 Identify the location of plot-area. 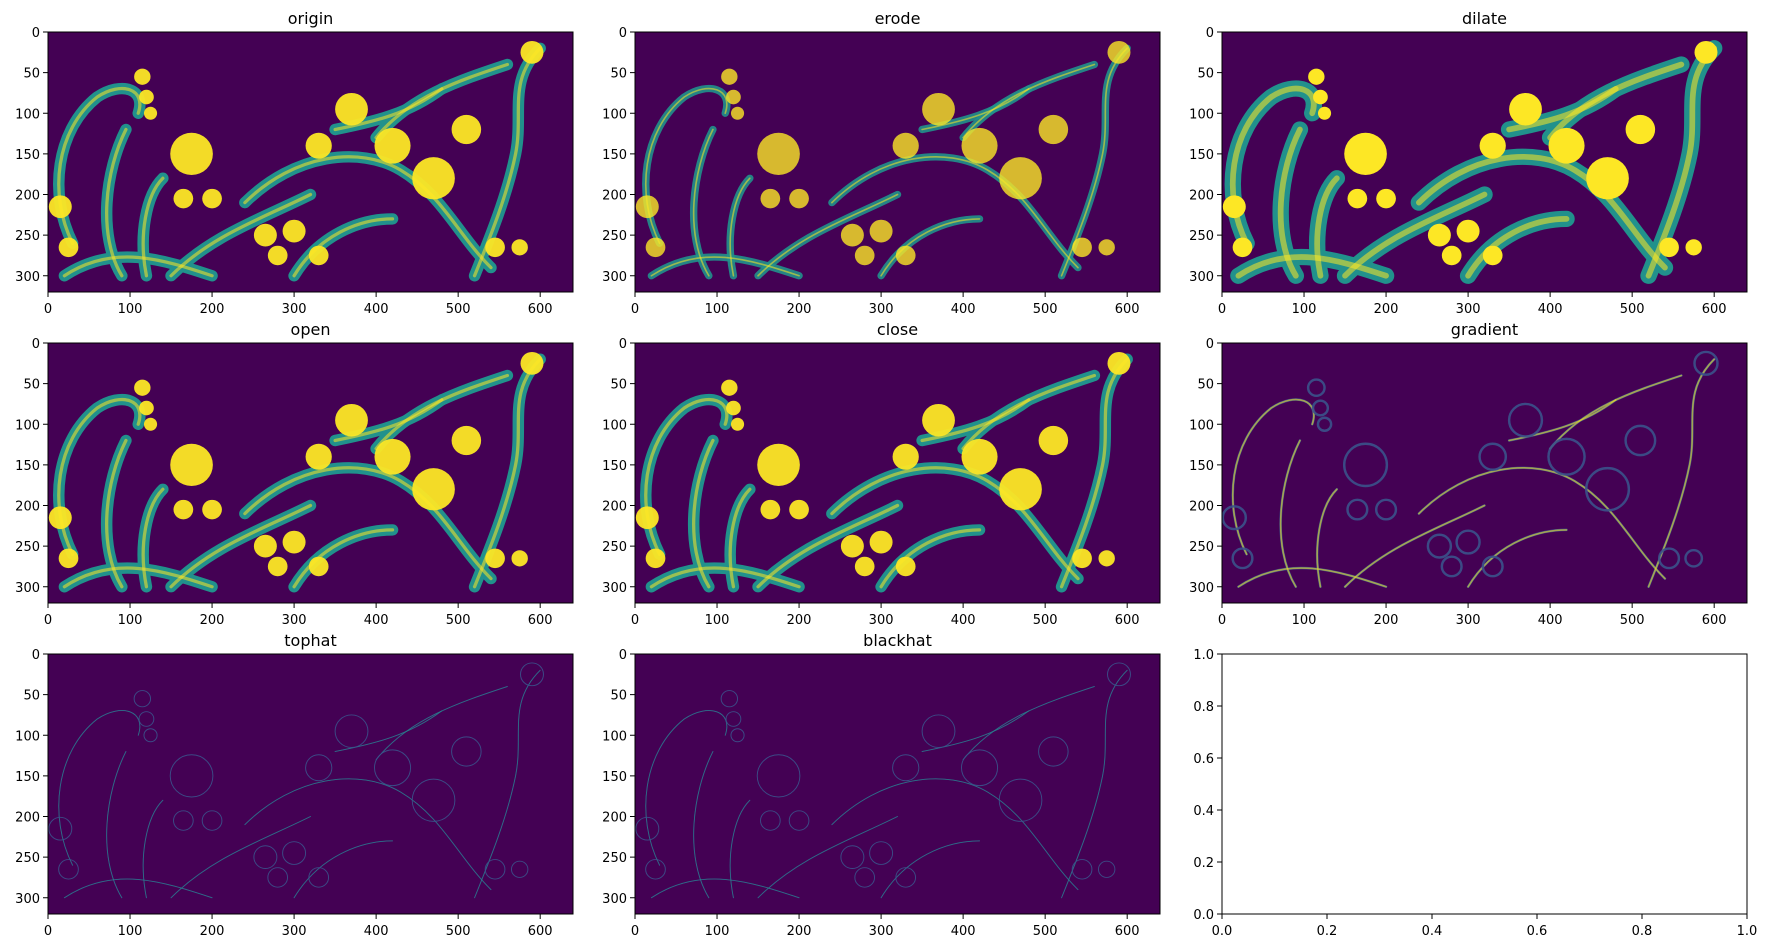
(1484, 784).